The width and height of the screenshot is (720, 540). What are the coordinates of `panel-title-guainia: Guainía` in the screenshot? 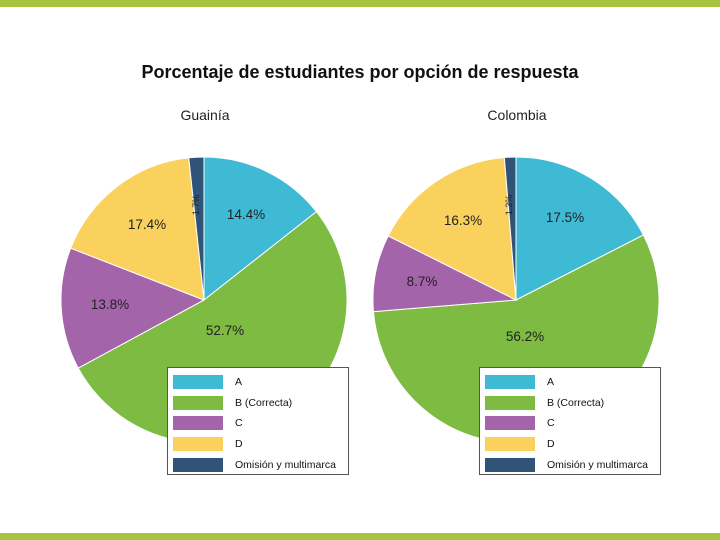 It's located at (205, 115).